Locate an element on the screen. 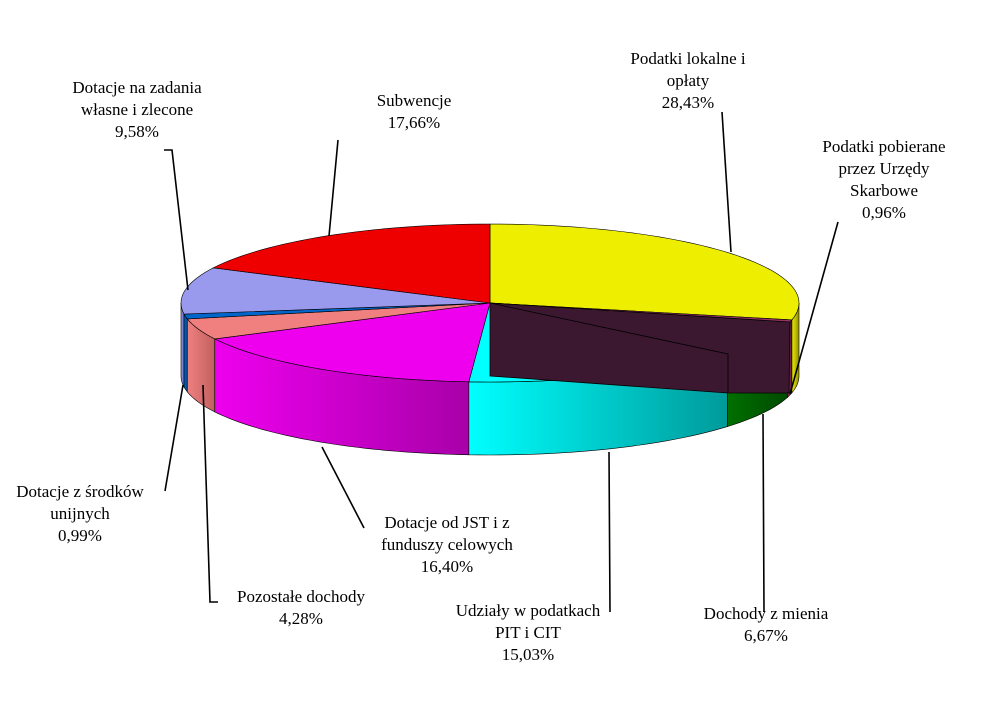  slice-label-line: Subwencje is located at coordinates (414, 100).